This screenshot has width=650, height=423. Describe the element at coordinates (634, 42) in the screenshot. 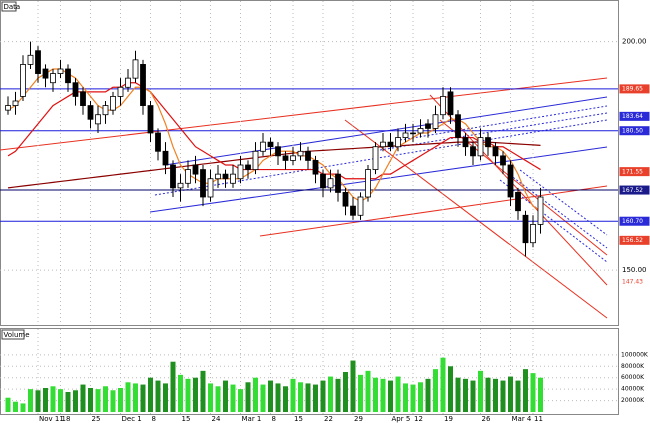

I see `y-tick-label: 200.00` at that location.